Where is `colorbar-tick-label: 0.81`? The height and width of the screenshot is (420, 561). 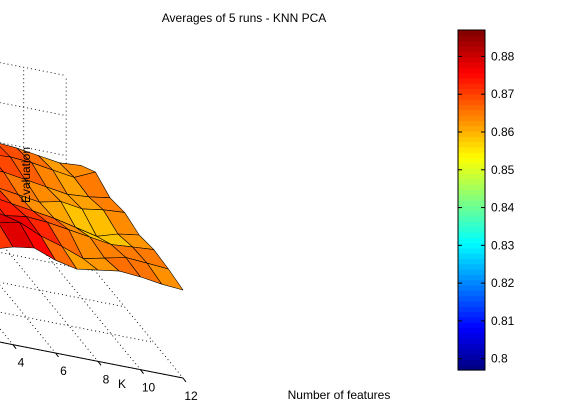 colorbar-tick-label: 0.81 is located at coordinates (503, 321).